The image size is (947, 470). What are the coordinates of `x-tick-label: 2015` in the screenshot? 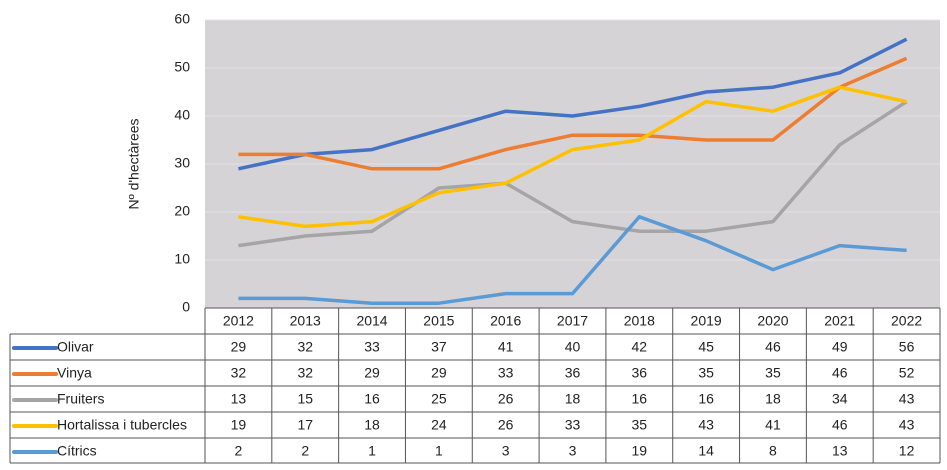 It's located at (438, 321).